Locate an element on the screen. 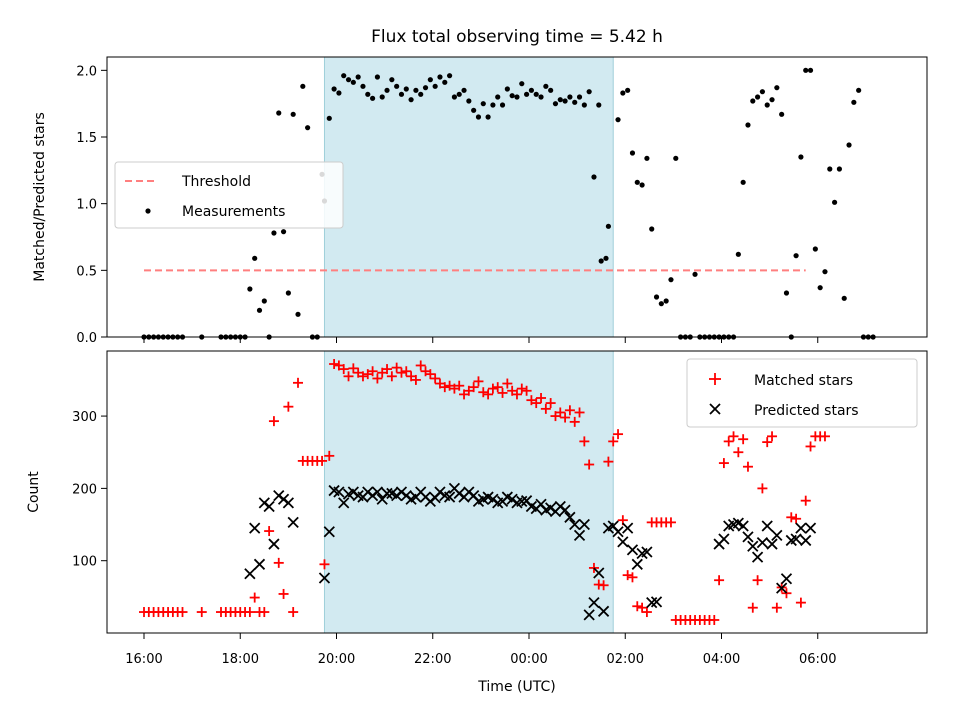 The width and height of the screenshot is (960, 720). chart-title: Flux total observing time = 5.42 h is located at coordinates (517, 37).